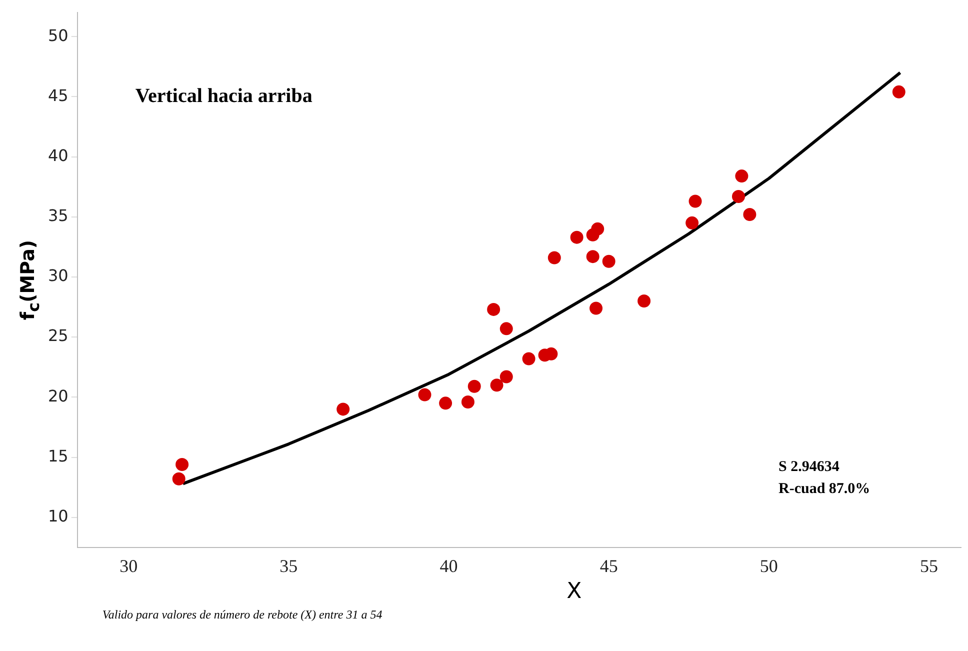  I want to click on annotation: S 2.94634, so click(809, 466).